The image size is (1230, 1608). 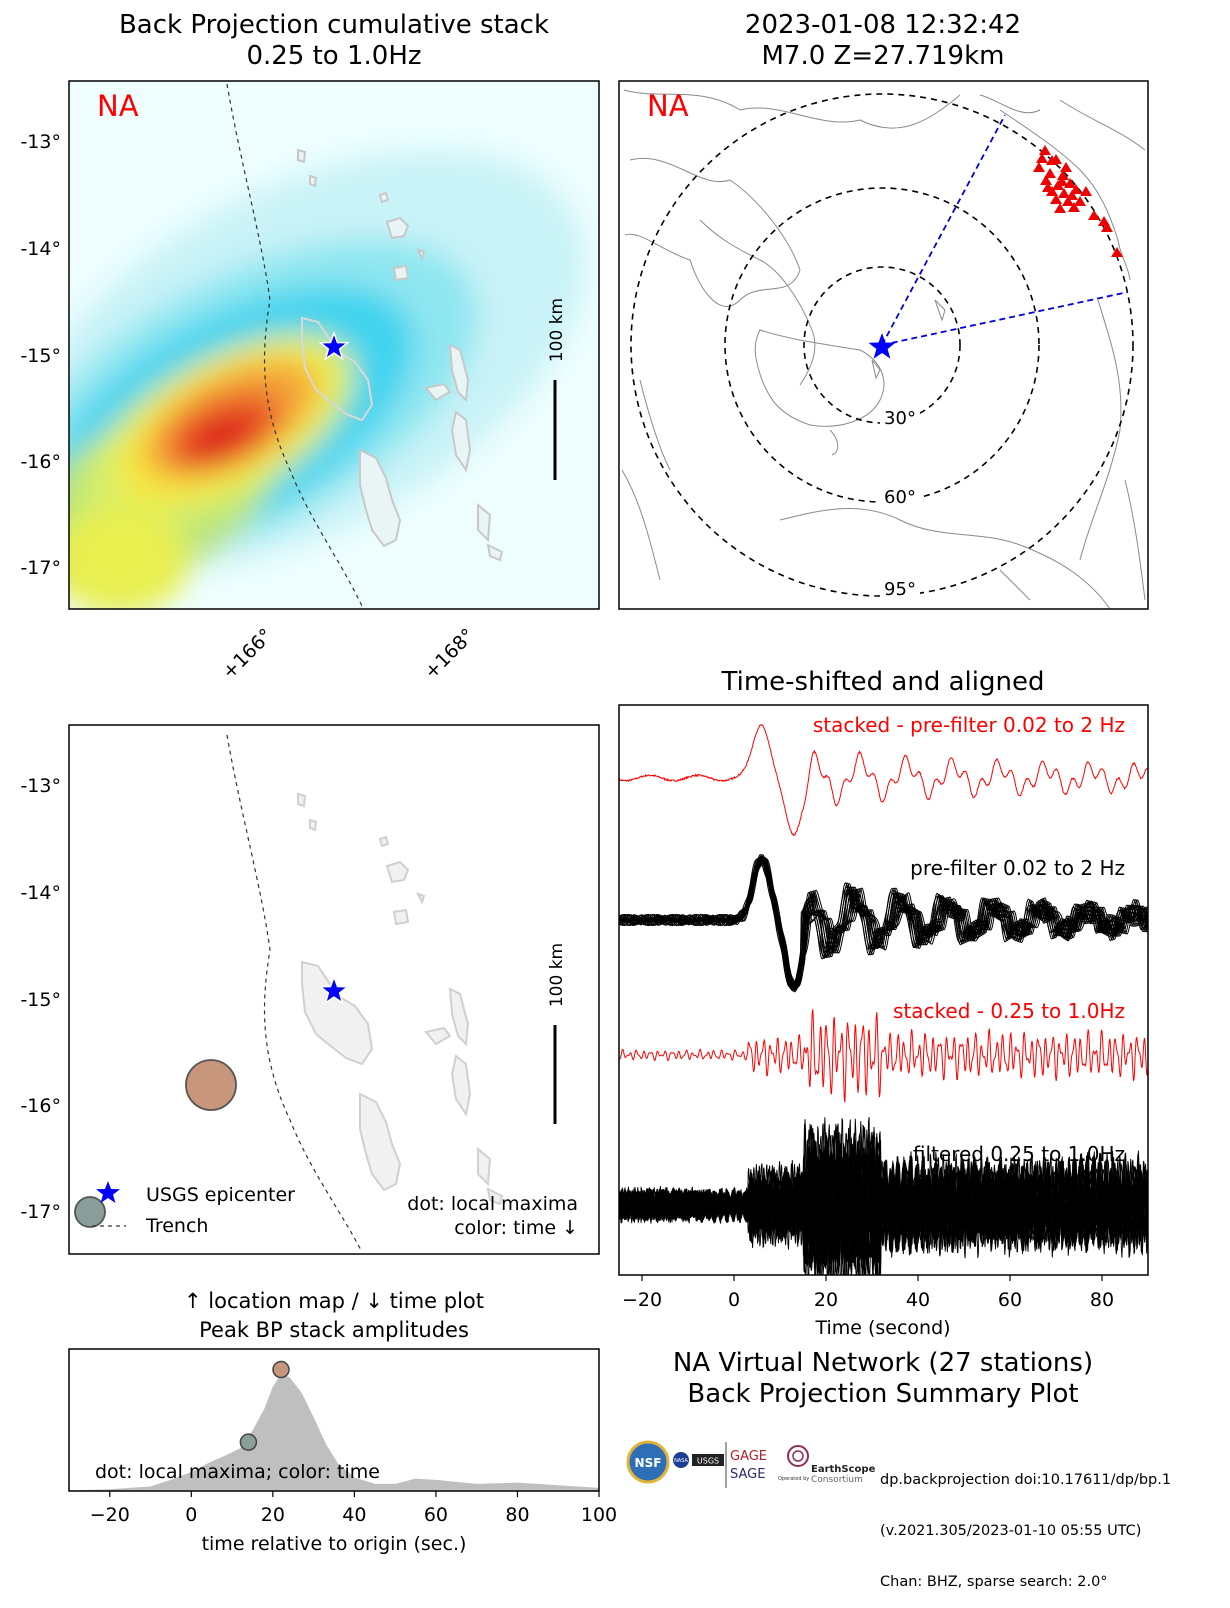 I want to click on bp-ytick-label: -13°, so click(x=40, y=142).